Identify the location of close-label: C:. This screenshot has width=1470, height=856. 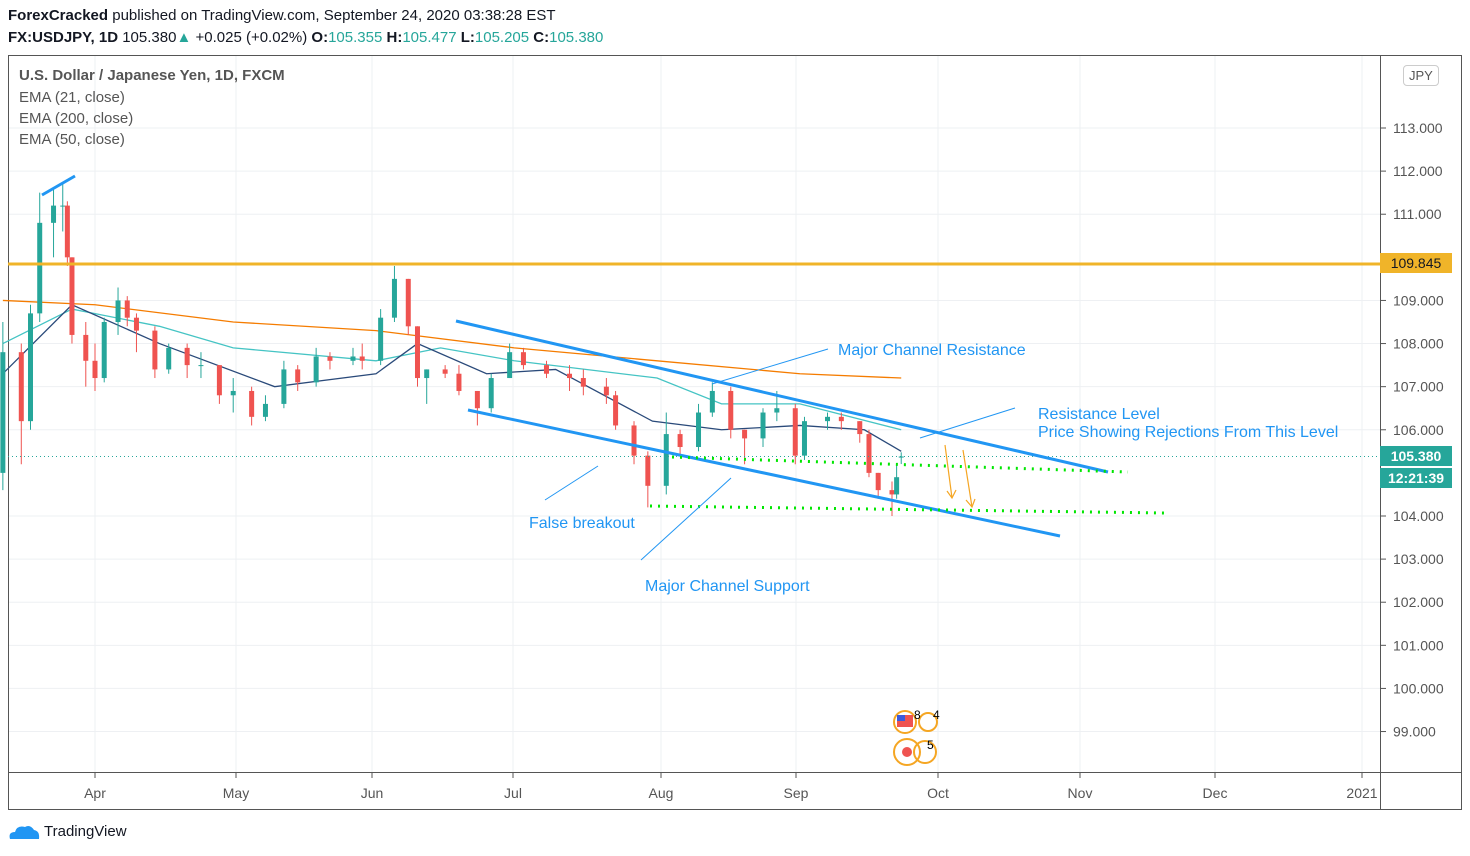
(541, 37).